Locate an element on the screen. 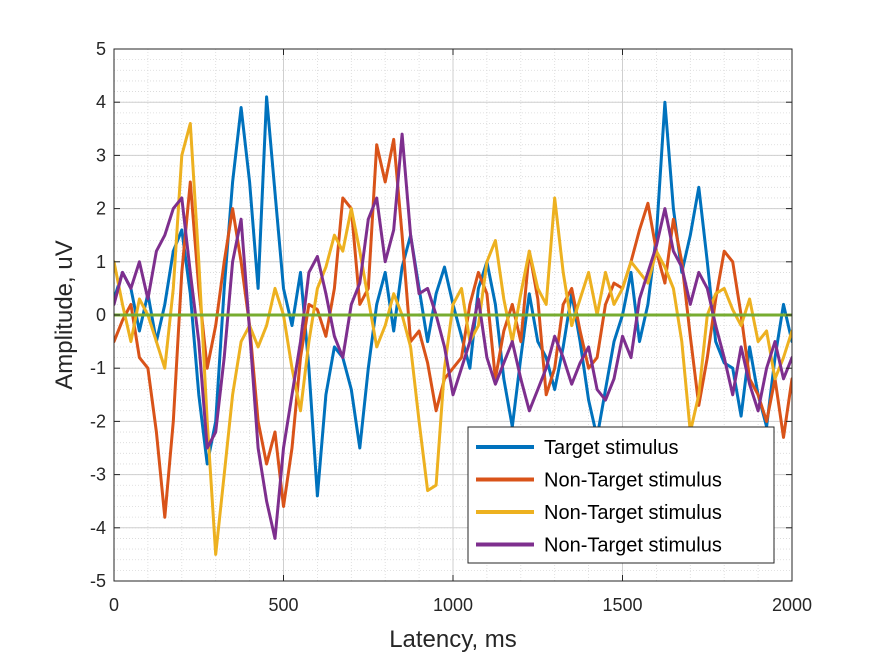  y-tick-label: -3 is located at coordinates (98, 475).